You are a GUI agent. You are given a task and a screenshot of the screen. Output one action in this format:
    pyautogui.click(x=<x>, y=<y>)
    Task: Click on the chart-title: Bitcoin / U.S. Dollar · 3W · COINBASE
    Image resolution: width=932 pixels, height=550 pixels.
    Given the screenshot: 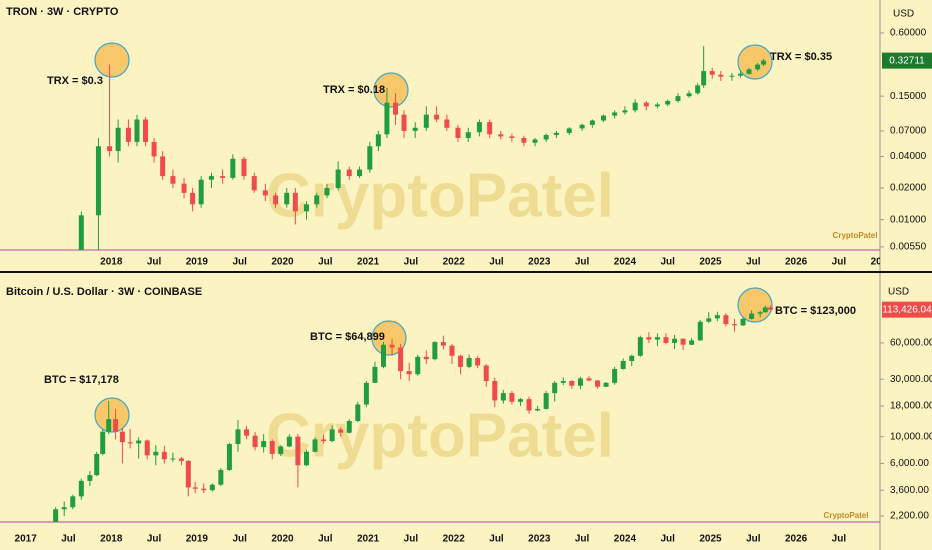 What is the action you would take?
    pyautogui.click(x=104, y=292)
    